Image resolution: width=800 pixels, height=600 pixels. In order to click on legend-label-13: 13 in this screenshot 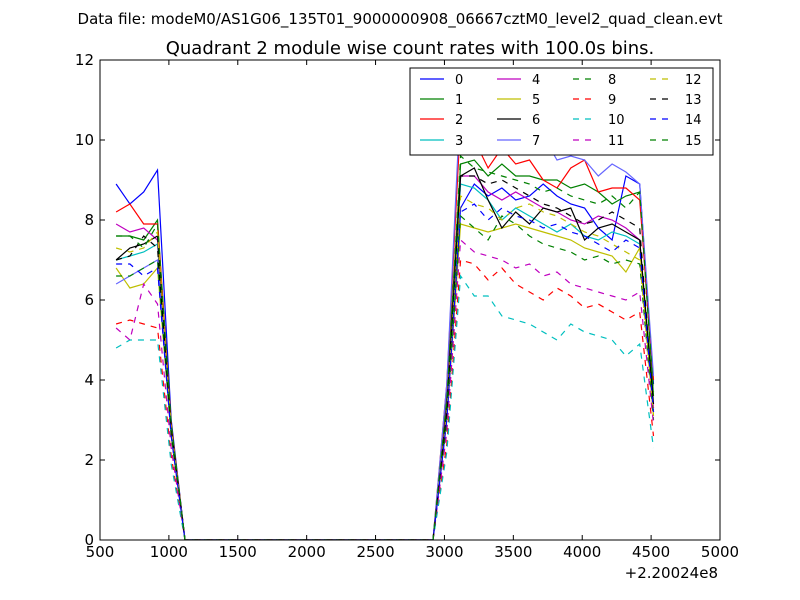, I will do `click(693, 100)`.